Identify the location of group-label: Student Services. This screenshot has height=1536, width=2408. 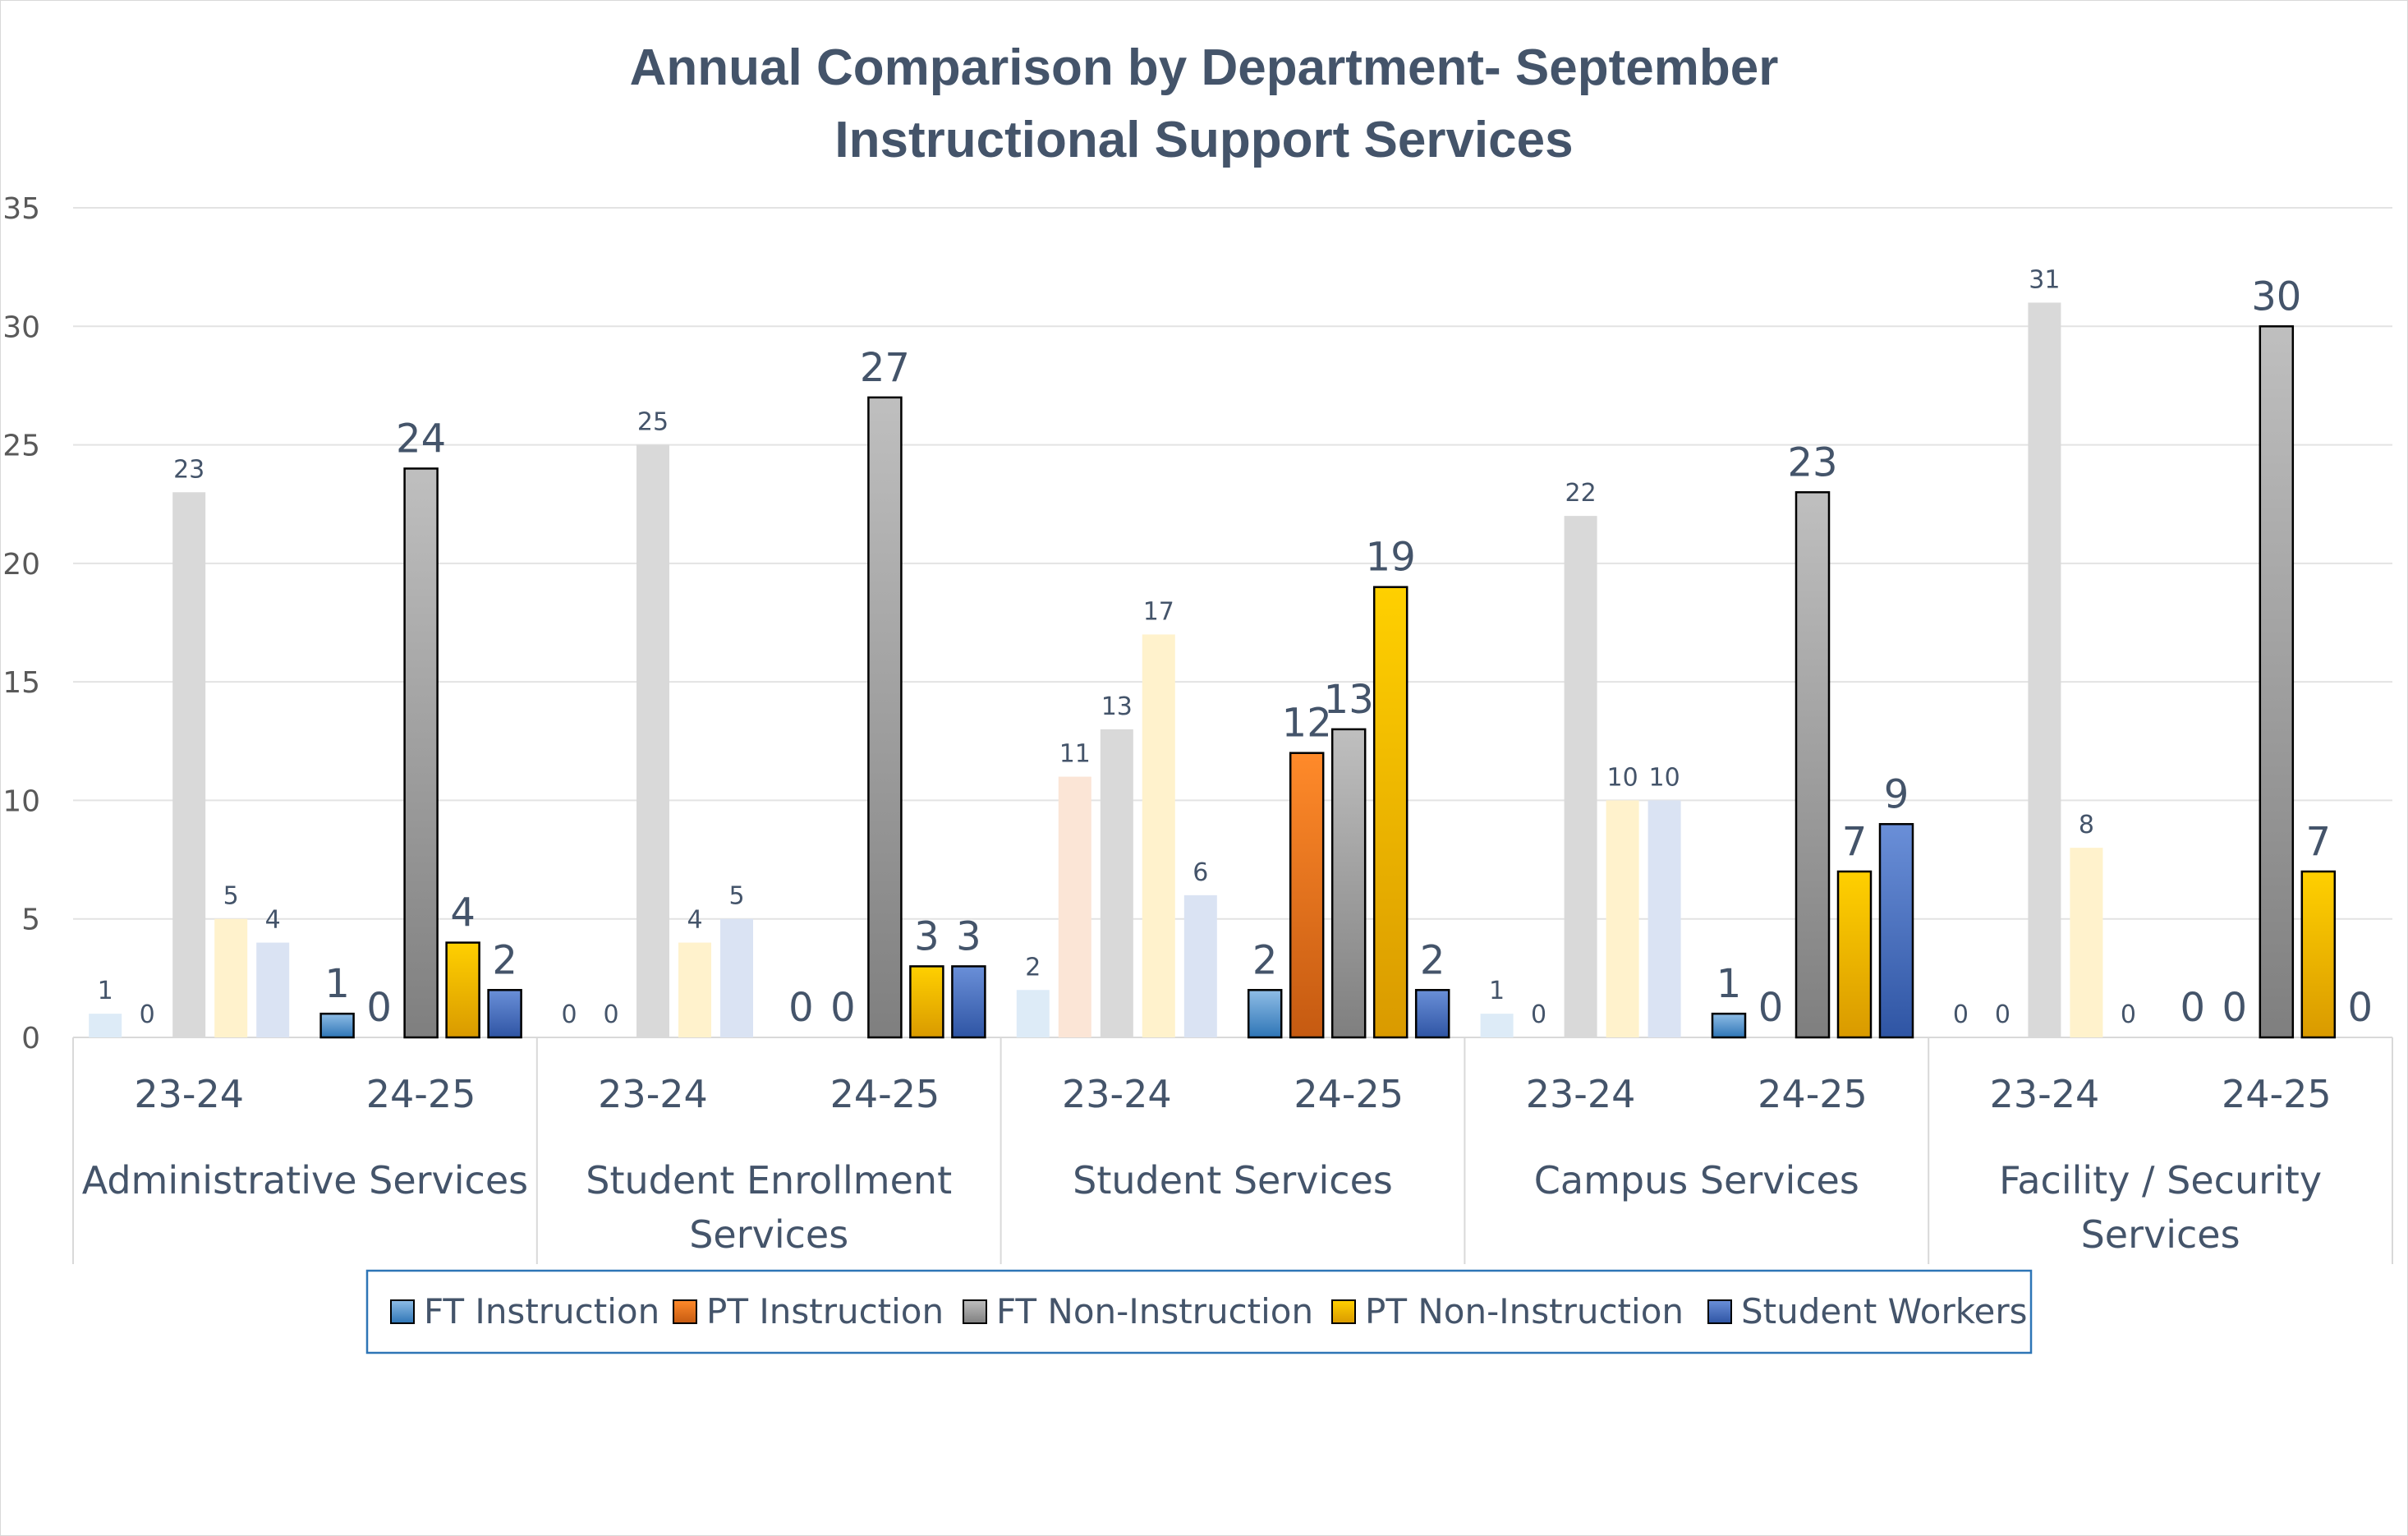
(1233, 1180).